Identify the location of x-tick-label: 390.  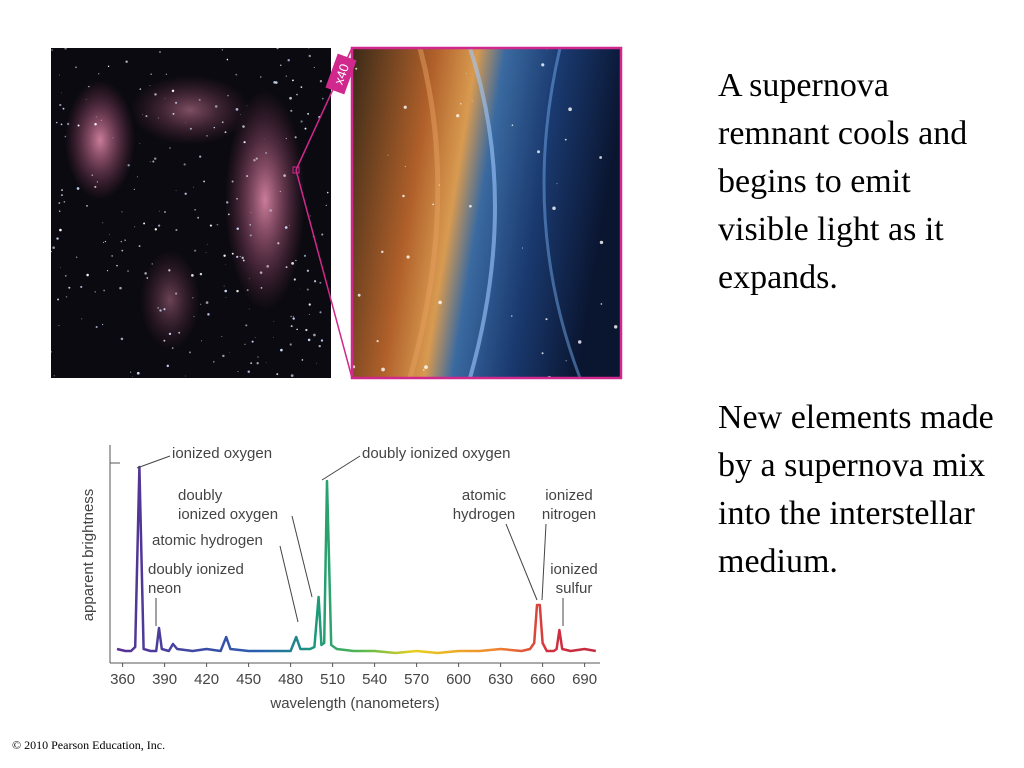
(164, 679).